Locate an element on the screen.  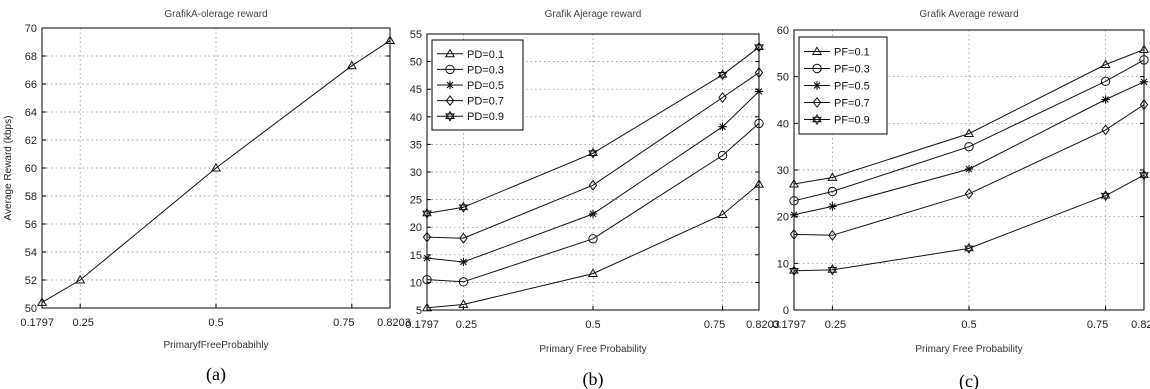
y-tick-label: 30 is located at coordinates (416, 173).